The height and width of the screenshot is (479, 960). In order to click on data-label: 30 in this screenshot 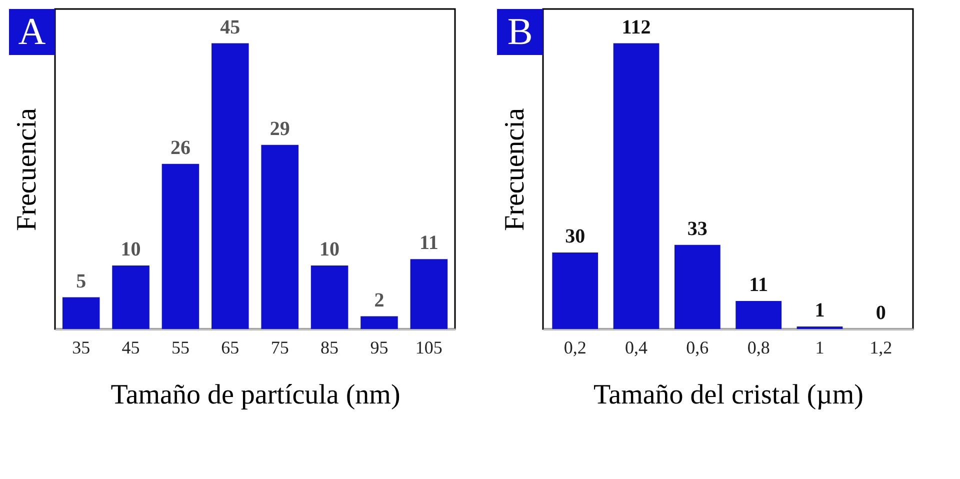, I will do `click(575, 236)`.